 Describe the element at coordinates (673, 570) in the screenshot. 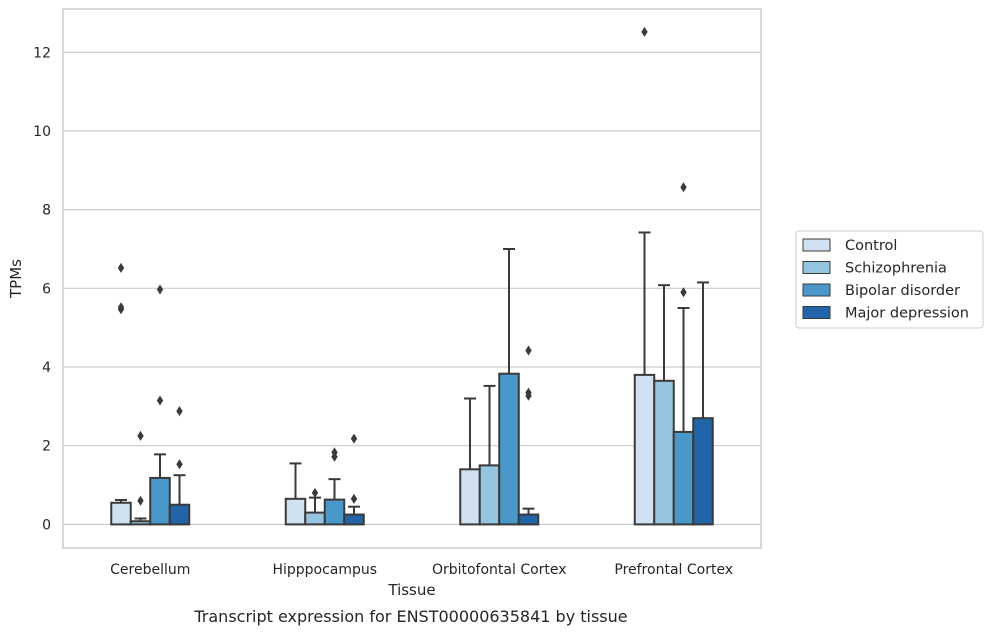

I see `x-tick-label: Prefrontal Cortex` at that location.